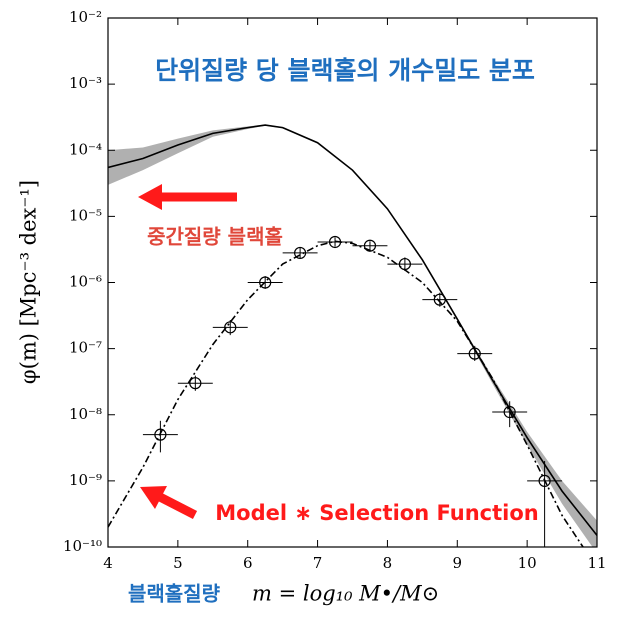 Image resolution: width=618 pixels, height=618 pixels. What do you see at coordinates (82, 546) in the screenshot?
I see `y-tick-label: 10⁻¹⁰` at bounding box center [82, 546].